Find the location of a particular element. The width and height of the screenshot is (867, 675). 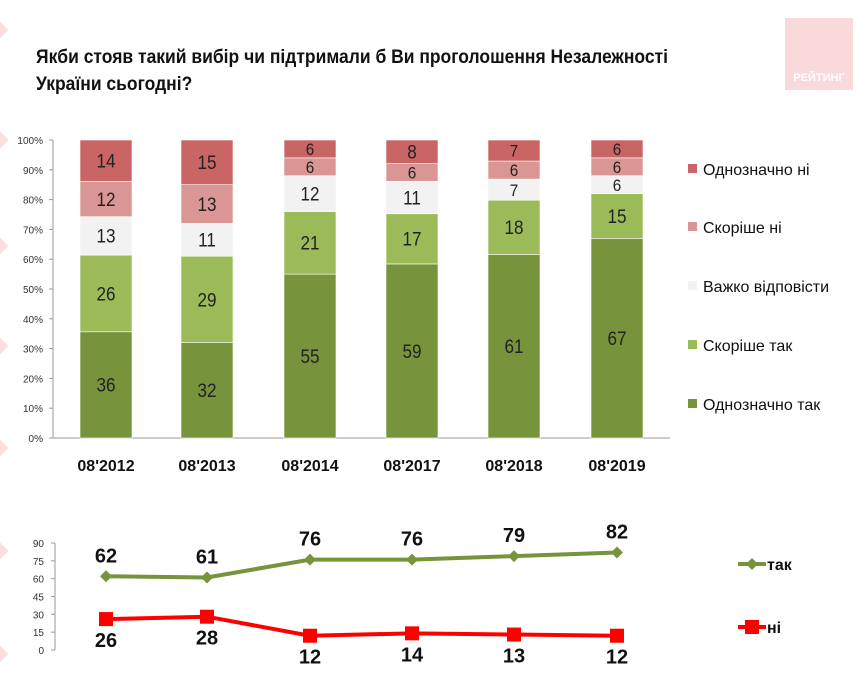

legend-label: ні is located at coordinates (774, 628).